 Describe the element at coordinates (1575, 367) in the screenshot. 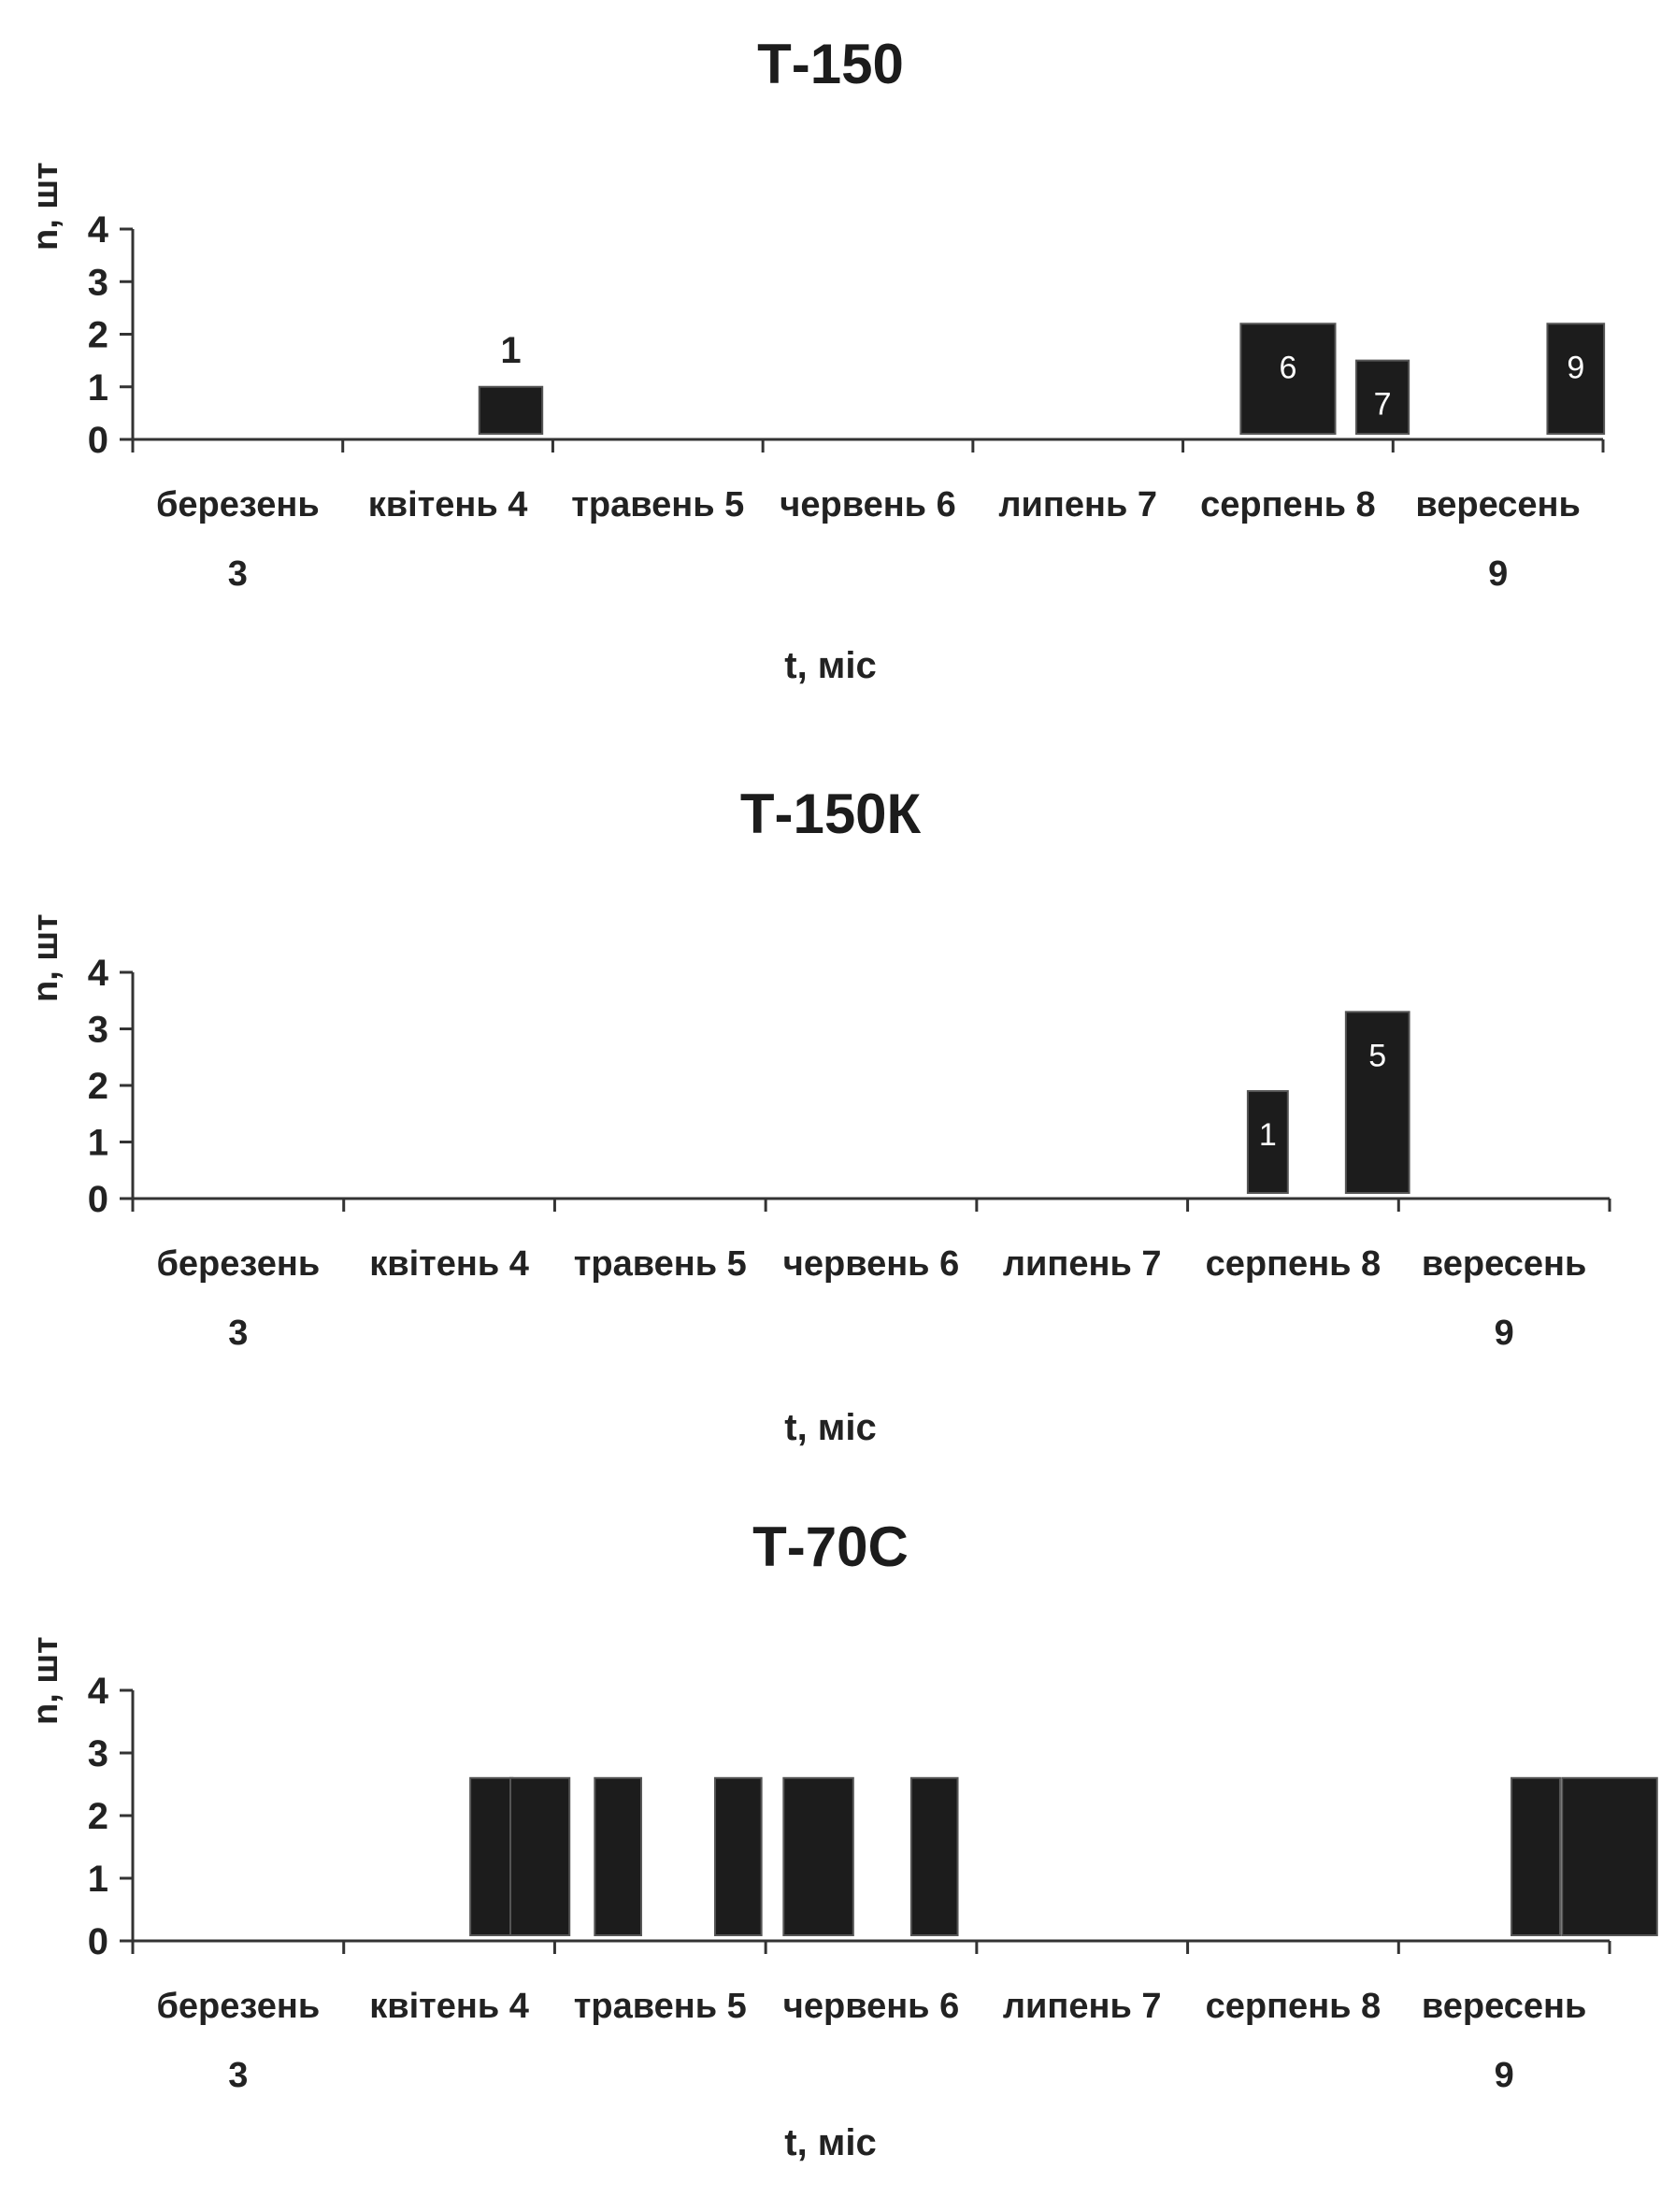

I see `bar-label: 9` at that location.